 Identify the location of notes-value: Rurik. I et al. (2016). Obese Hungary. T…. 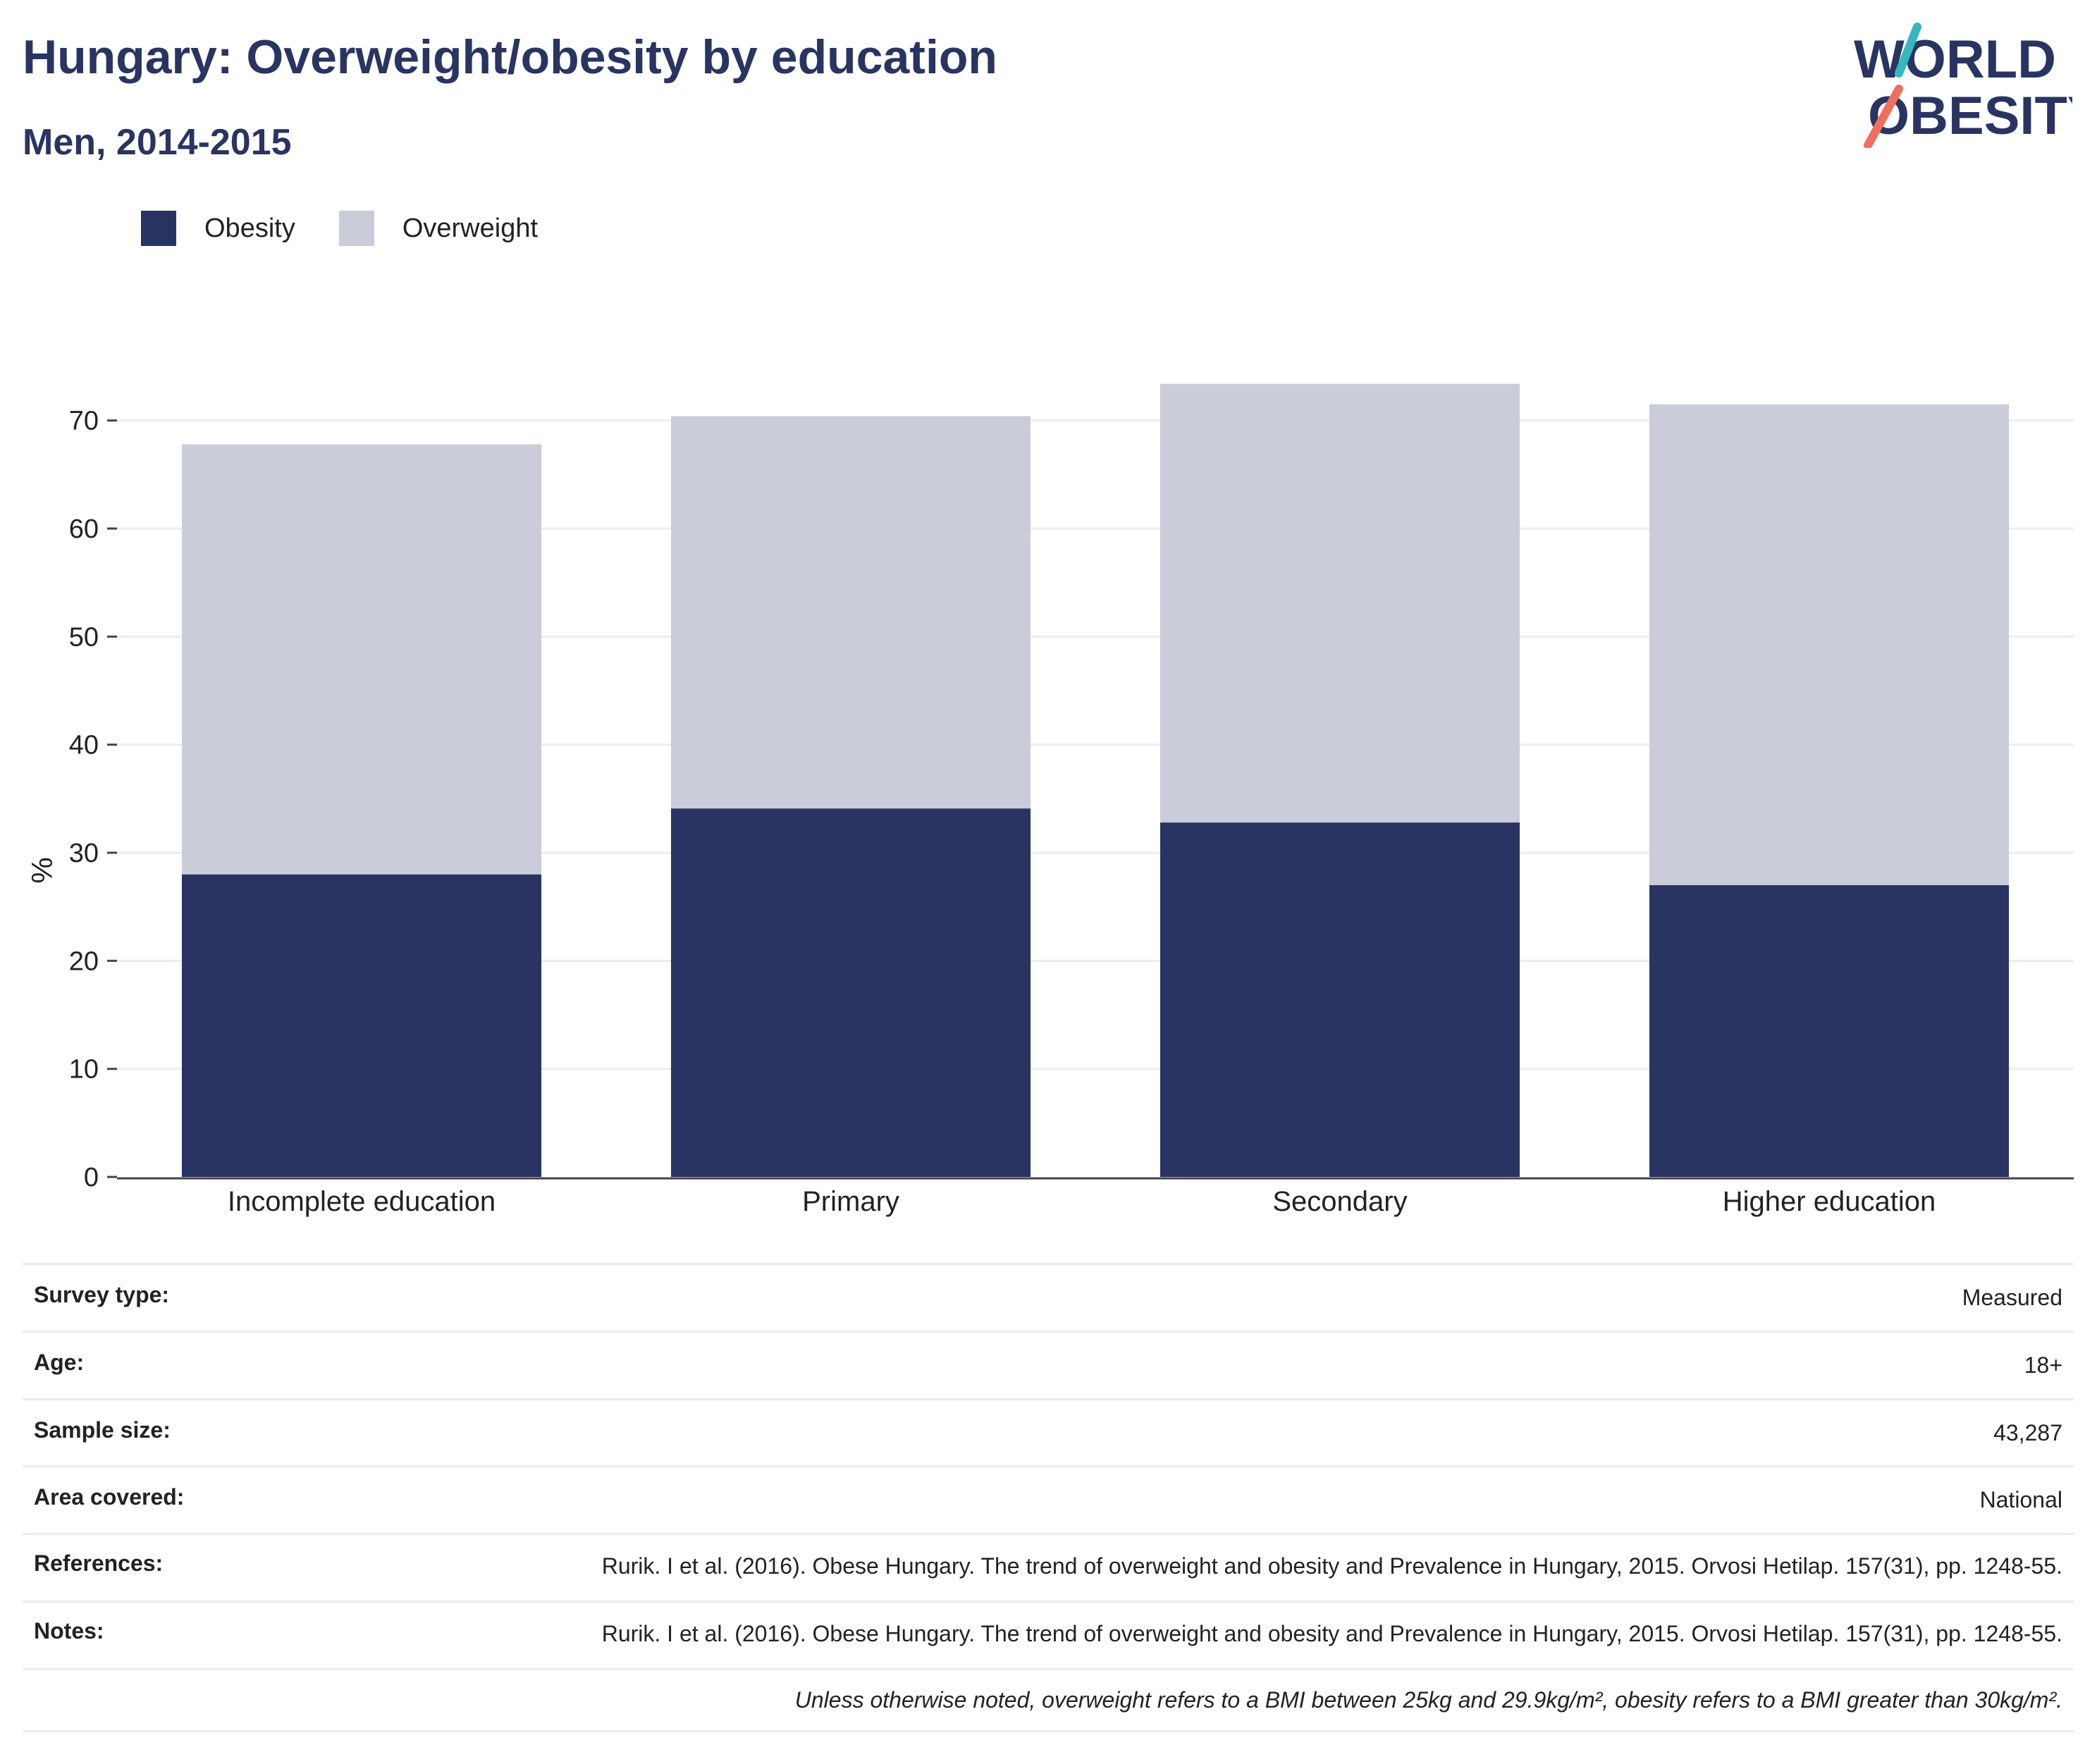
(1271, 1635).